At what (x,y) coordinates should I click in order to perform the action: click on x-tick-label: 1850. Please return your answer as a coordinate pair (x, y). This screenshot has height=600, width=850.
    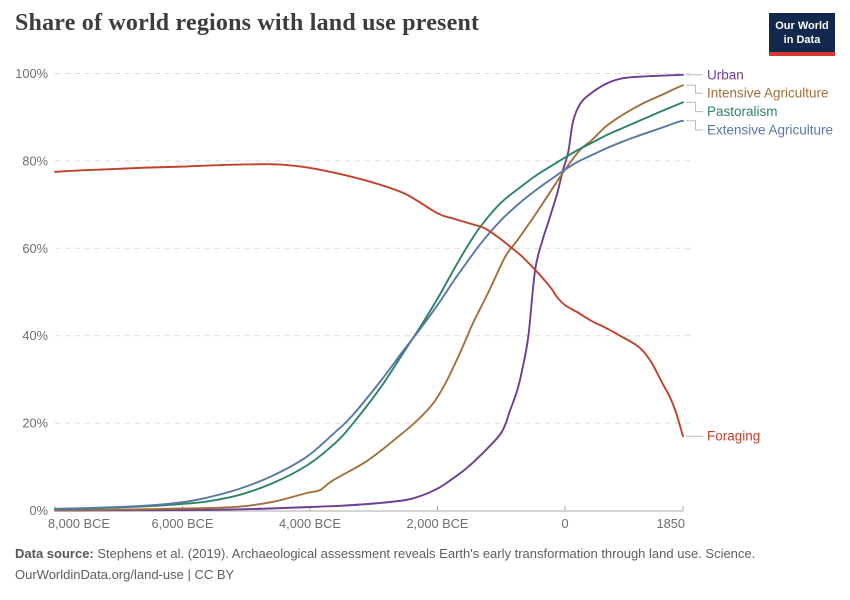
    Looking at the image, I should click on (671, 523).